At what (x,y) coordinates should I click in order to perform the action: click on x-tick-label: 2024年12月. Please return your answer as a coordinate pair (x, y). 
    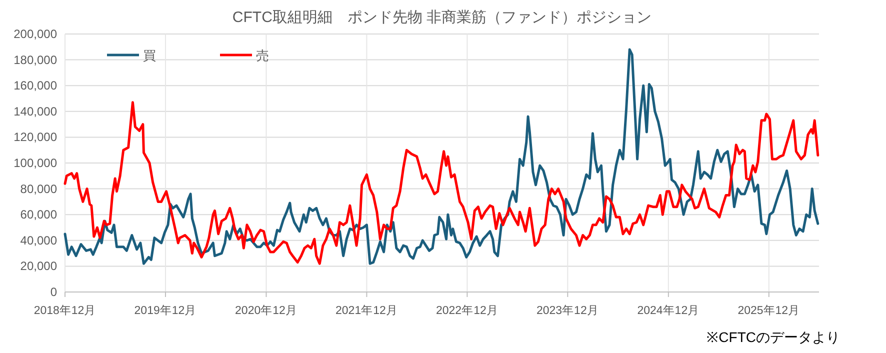
    Looking at the image, I should click on (668, 310).